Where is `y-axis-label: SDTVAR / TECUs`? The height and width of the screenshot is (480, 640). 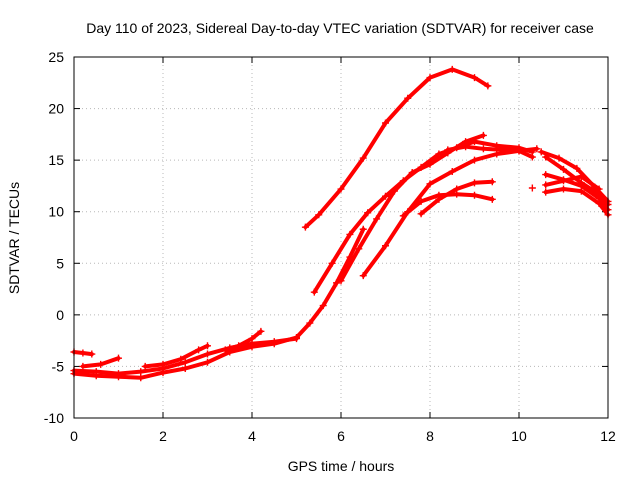 y-axis-label: SDTVAR / TECUs is located at coordinates (14, 238).